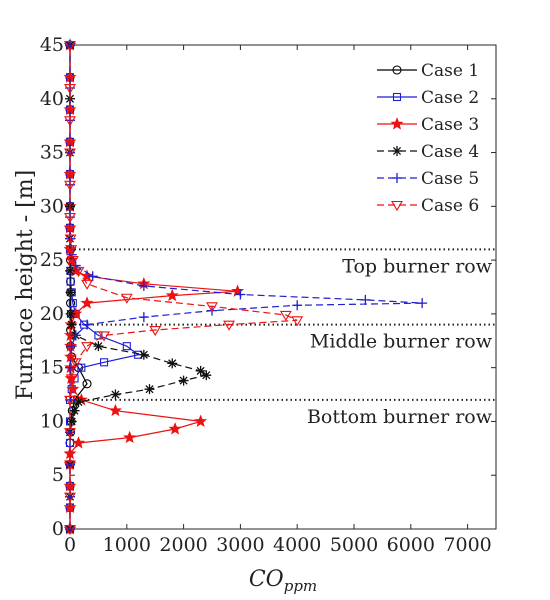  Describe the element at coordinates (467, 545) in the screenshot. I see `x-tick-label: 7000` at that location.